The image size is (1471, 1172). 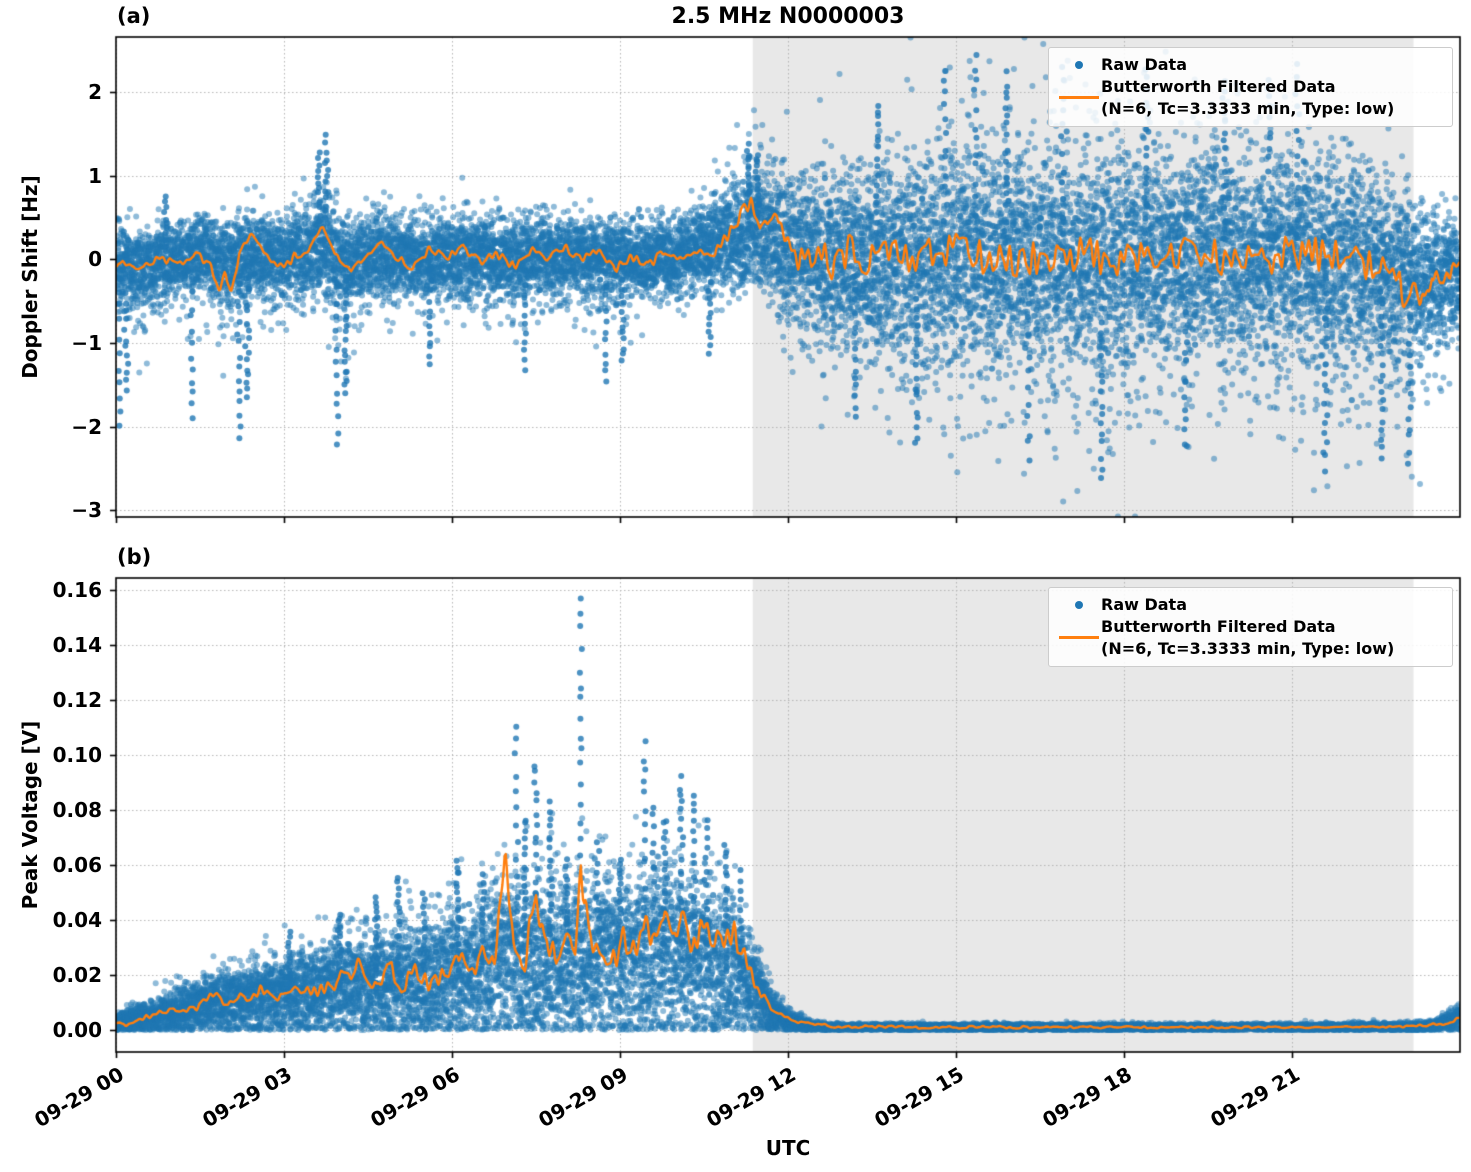 I want to click on y-tick-label: 0.08, so click(x=77, y=810).